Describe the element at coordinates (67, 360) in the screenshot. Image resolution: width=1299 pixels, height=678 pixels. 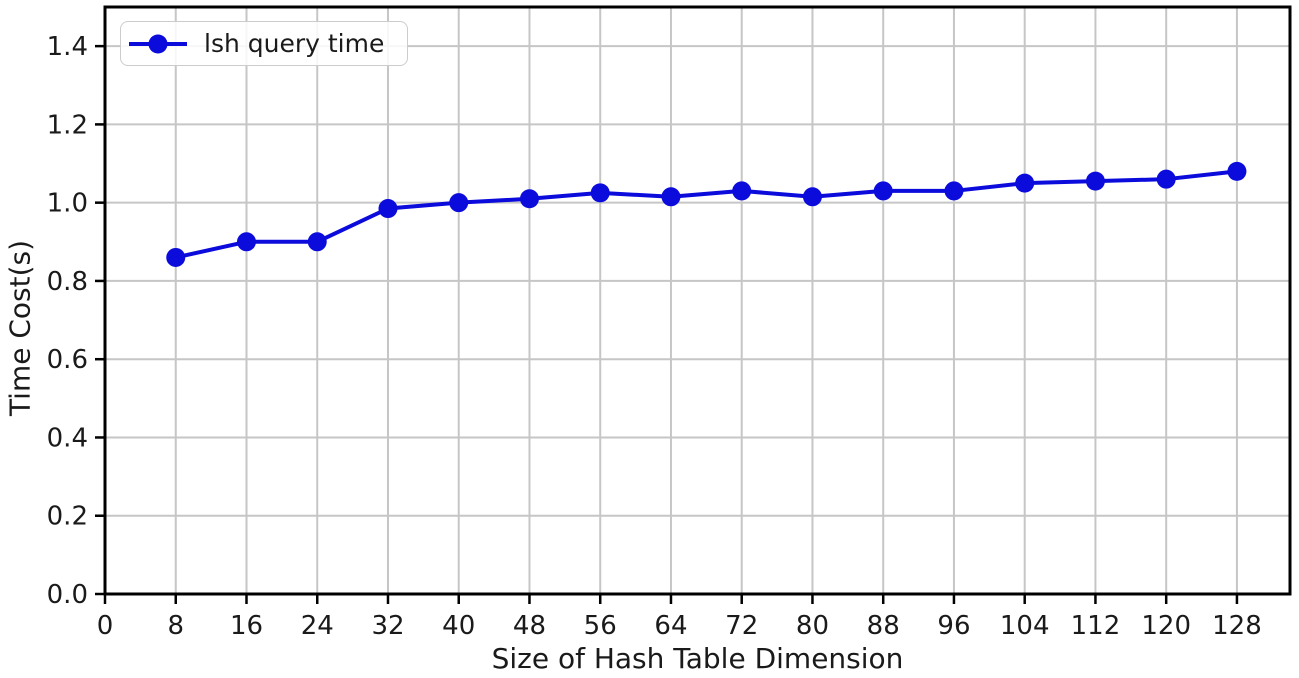
I see `y-tick-label: 0.6` at that location.